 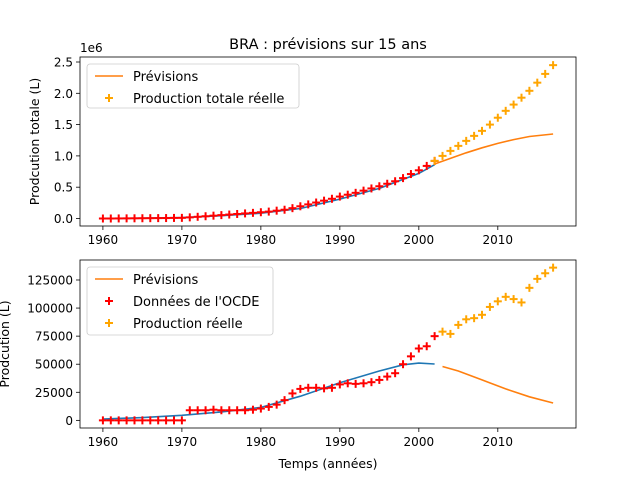 I want to click on x-tick-label: 2010, so click(x=498, y=442).